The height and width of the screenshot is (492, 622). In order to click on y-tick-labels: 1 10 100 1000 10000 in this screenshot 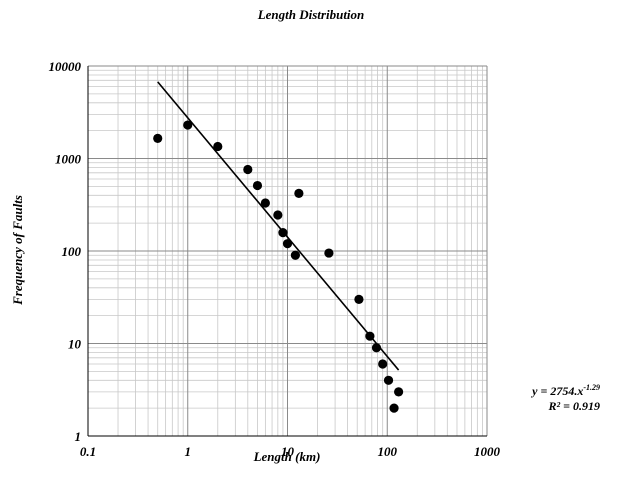, I will do `click(65, 251)`.